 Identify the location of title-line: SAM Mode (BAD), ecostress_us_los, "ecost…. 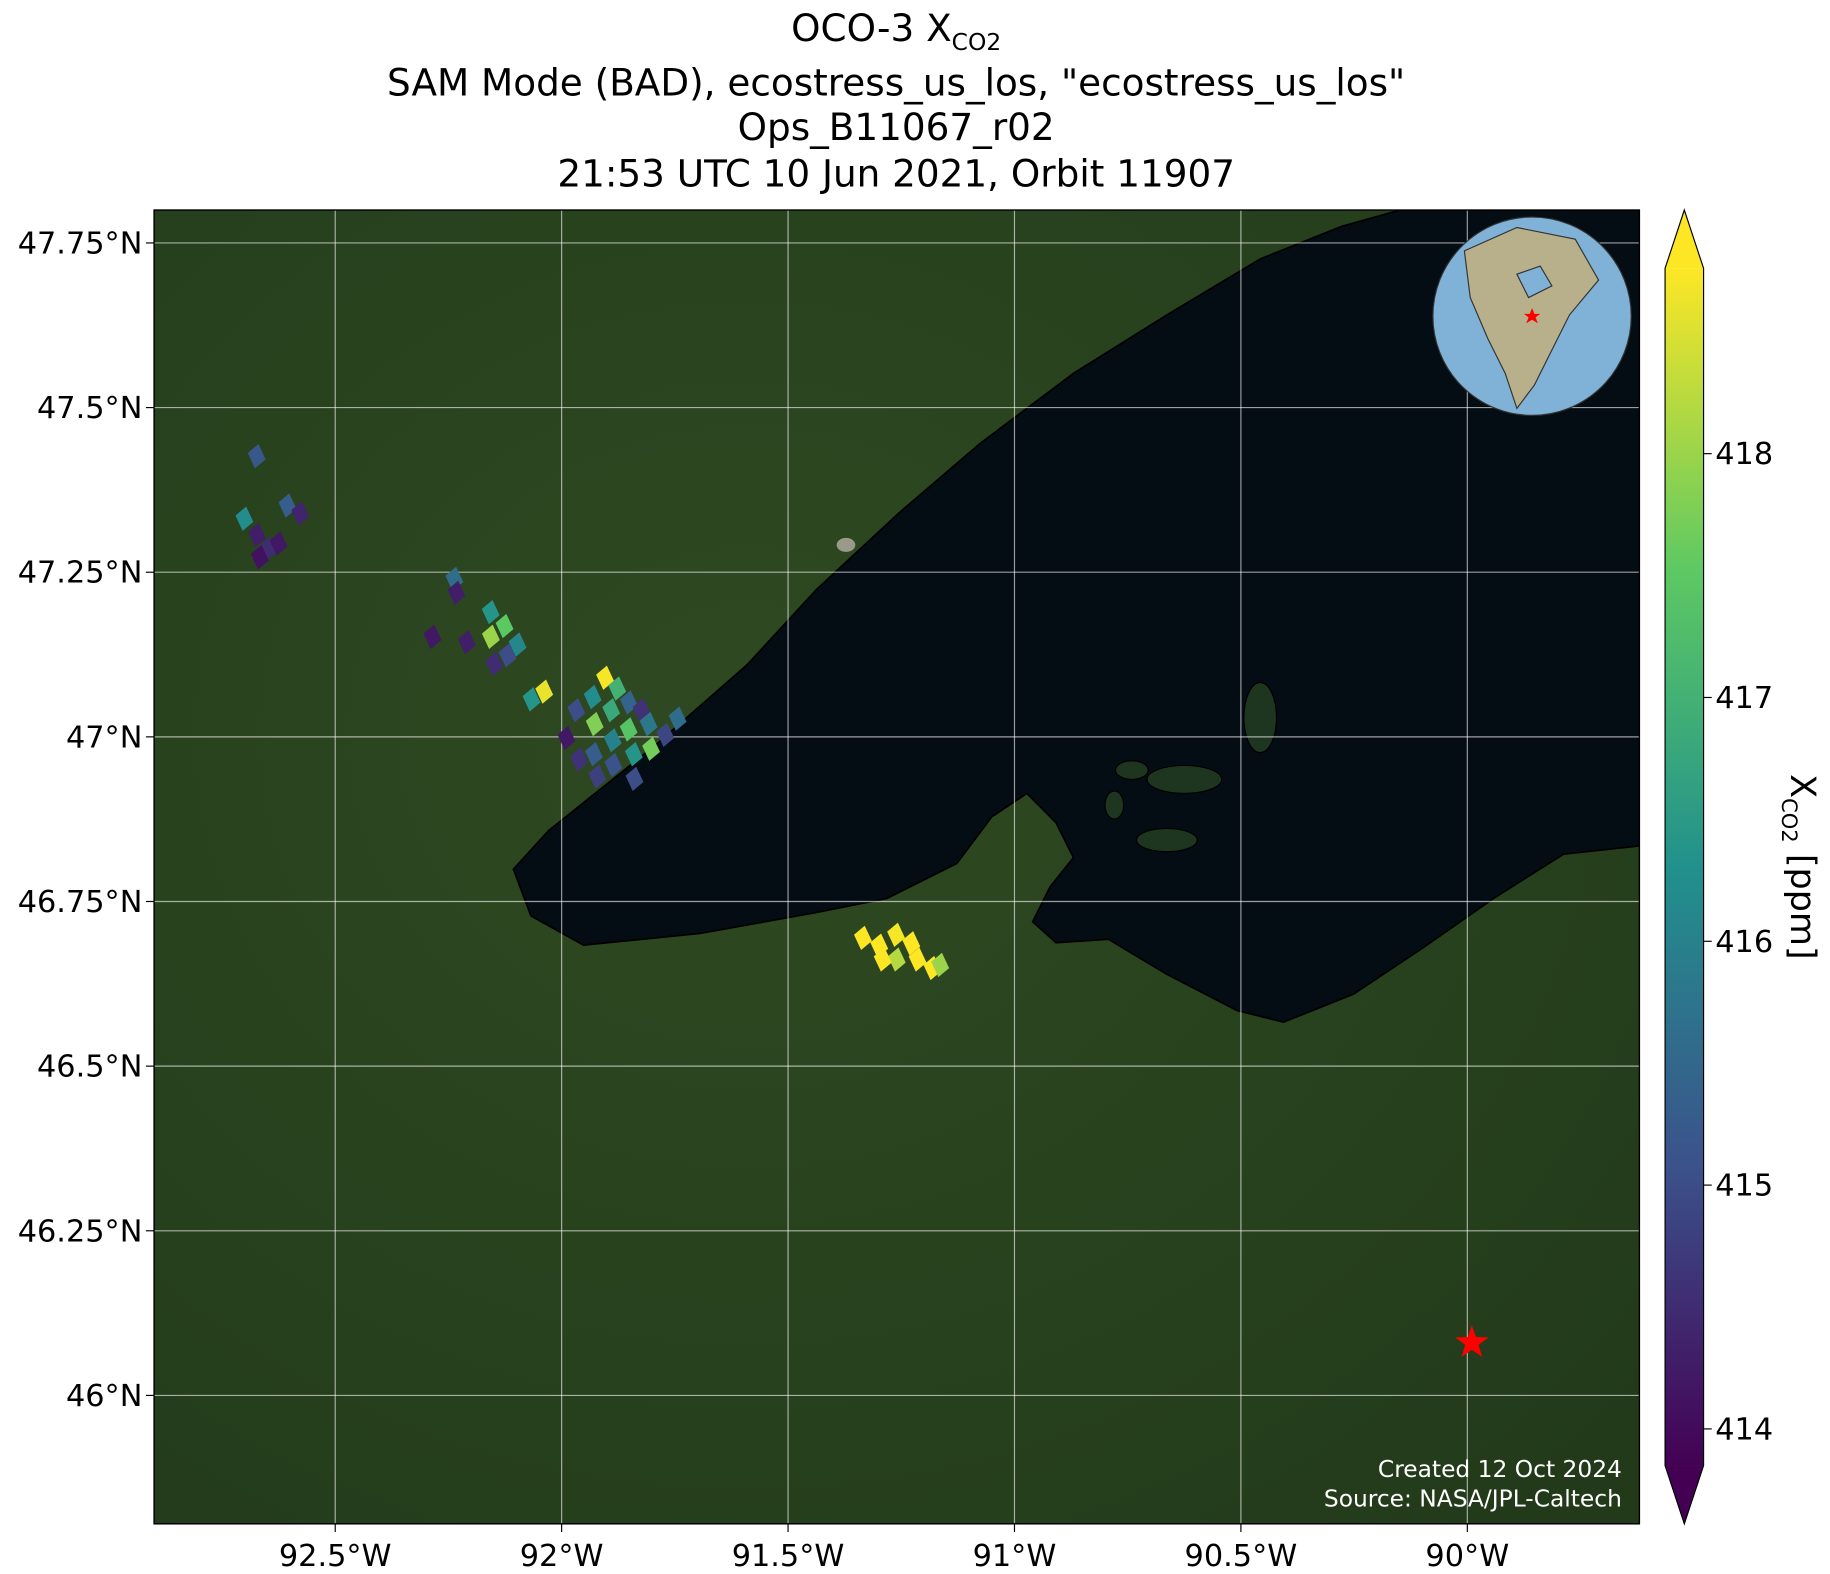
(896, 83).